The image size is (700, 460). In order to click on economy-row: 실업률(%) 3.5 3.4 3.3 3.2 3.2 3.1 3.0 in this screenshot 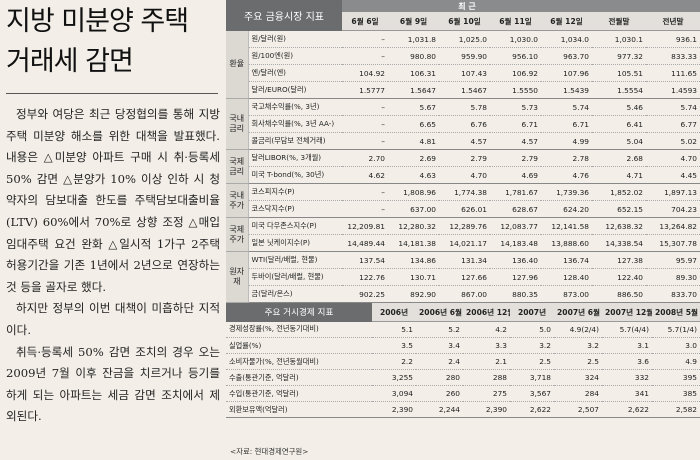, I will do `click(463, 346)`.